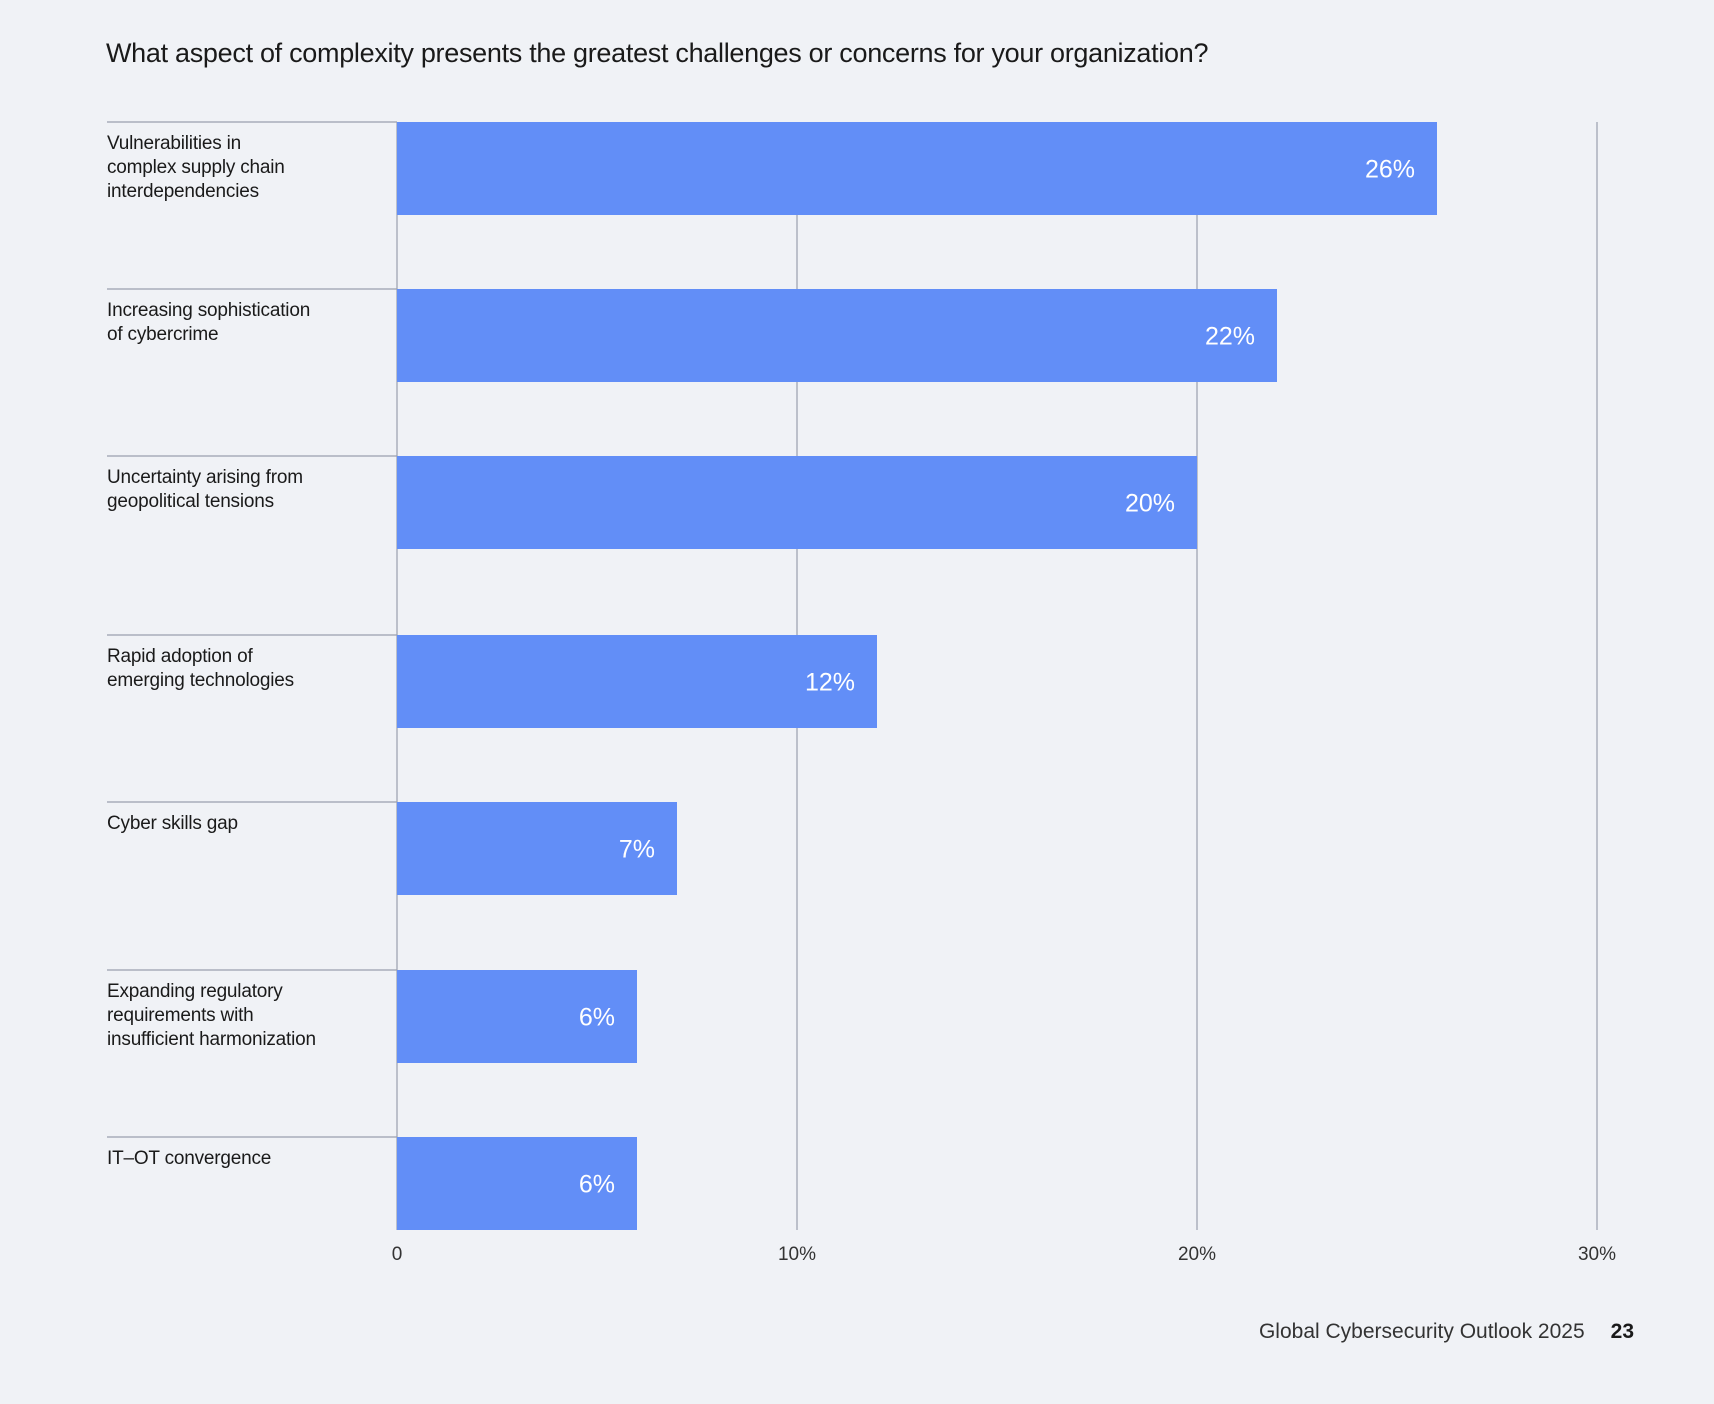 The width and height of the screenshot is (1714, 1404). I want to click on publication-name: Global Cybersecurity Outlook 2025, so click(1421, 1331).